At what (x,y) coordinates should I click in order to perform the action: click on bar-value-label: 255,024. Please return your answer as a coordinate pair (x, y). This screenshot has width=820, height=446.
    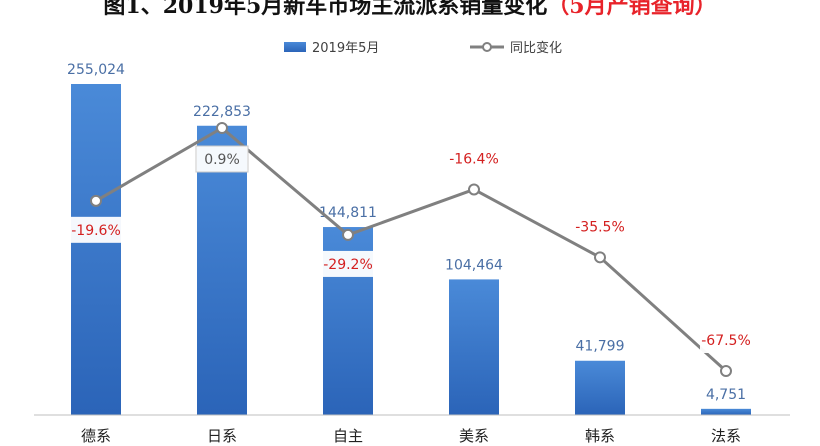
    Looking at the image, I should click on (96, 70).